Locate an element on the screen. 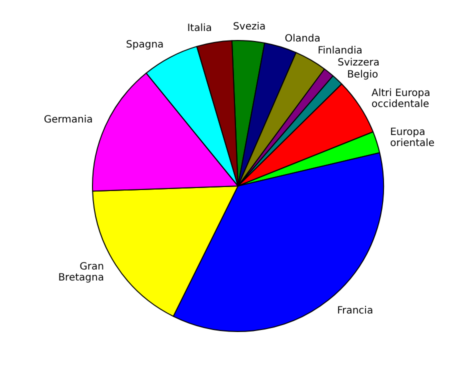  slice-label: Finlandia is located at coordinates (340, 51).